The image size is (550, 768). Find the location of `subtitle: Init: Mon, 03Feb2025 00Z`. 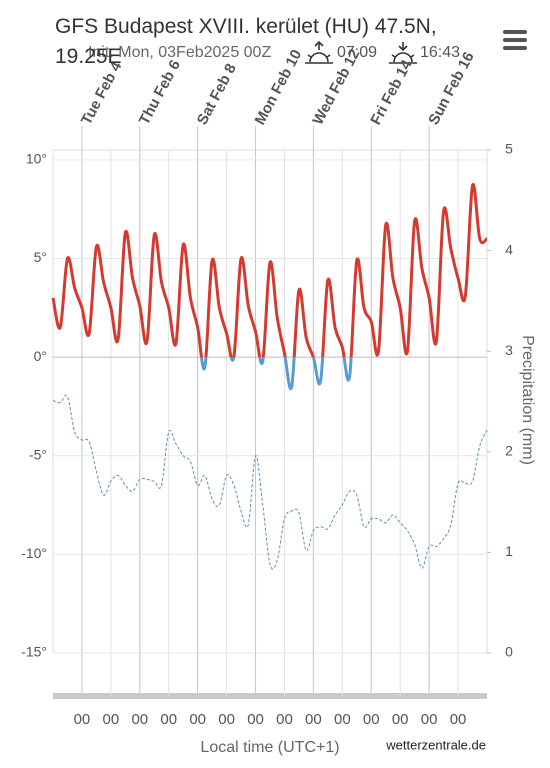

subtitle: Init: Mon, 03Feb2025 00Z is located at coordinates (180, 52).